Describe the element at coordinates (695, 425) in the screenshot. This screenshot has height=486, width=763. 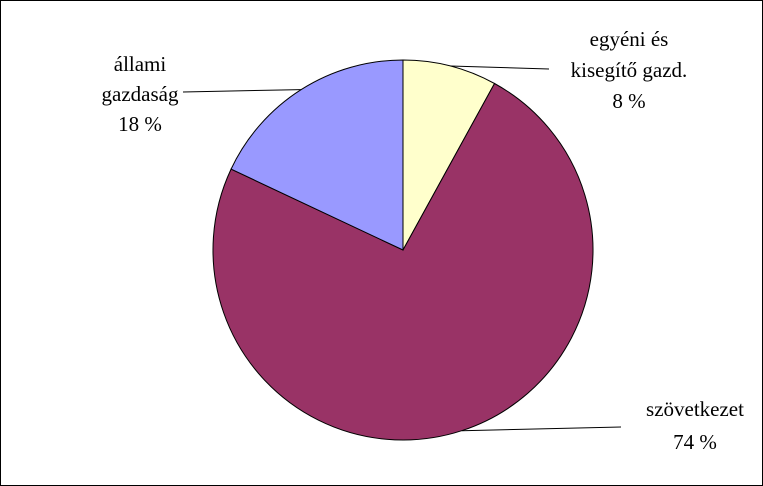
I see `slice-label-1: szövetkezet 74 %` at that location.